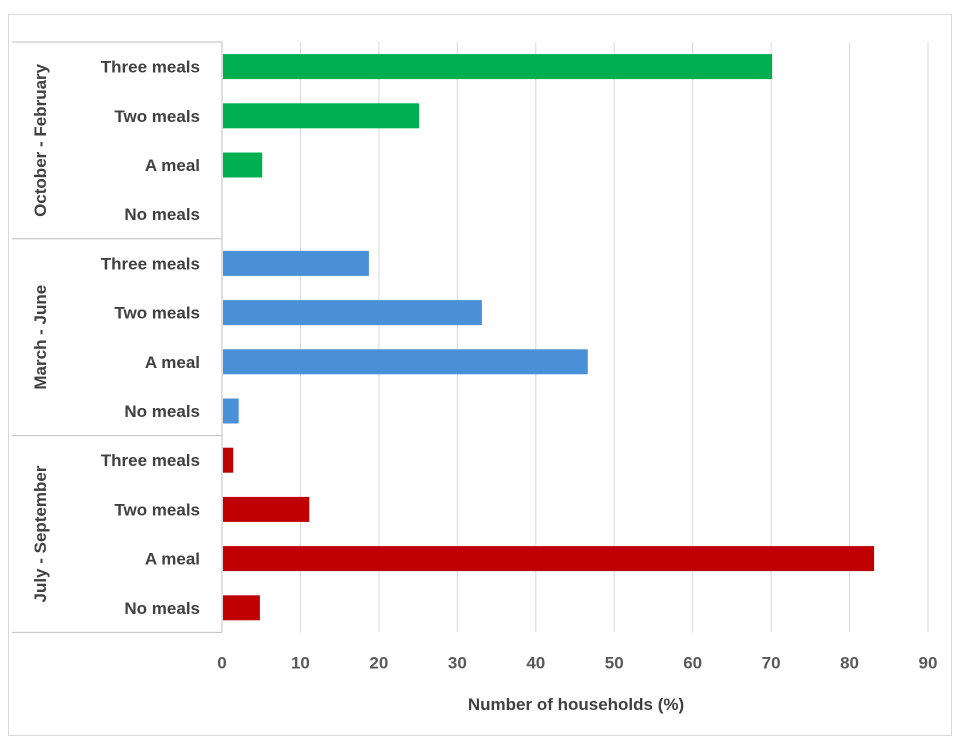  I want to click on group-label: July - September, so click(40, 533).